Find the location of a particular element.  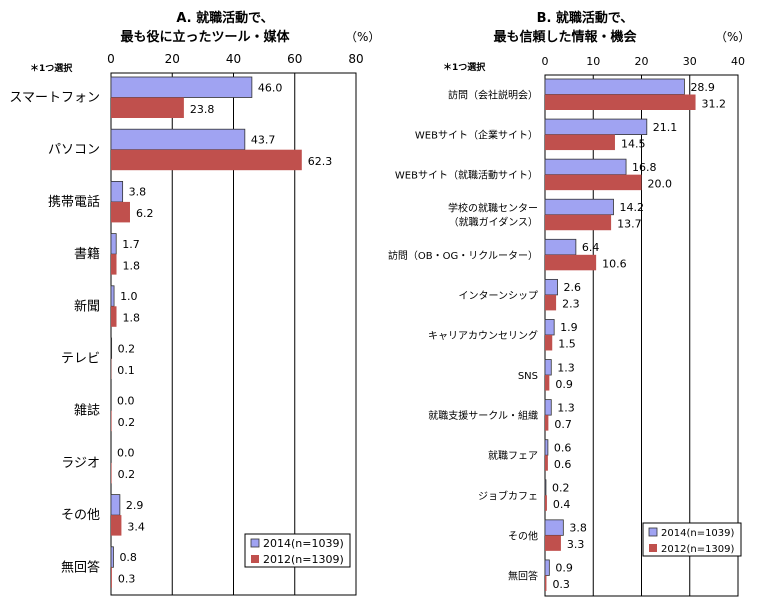

chart-a-legend-box is located at coordinates (297, 550).